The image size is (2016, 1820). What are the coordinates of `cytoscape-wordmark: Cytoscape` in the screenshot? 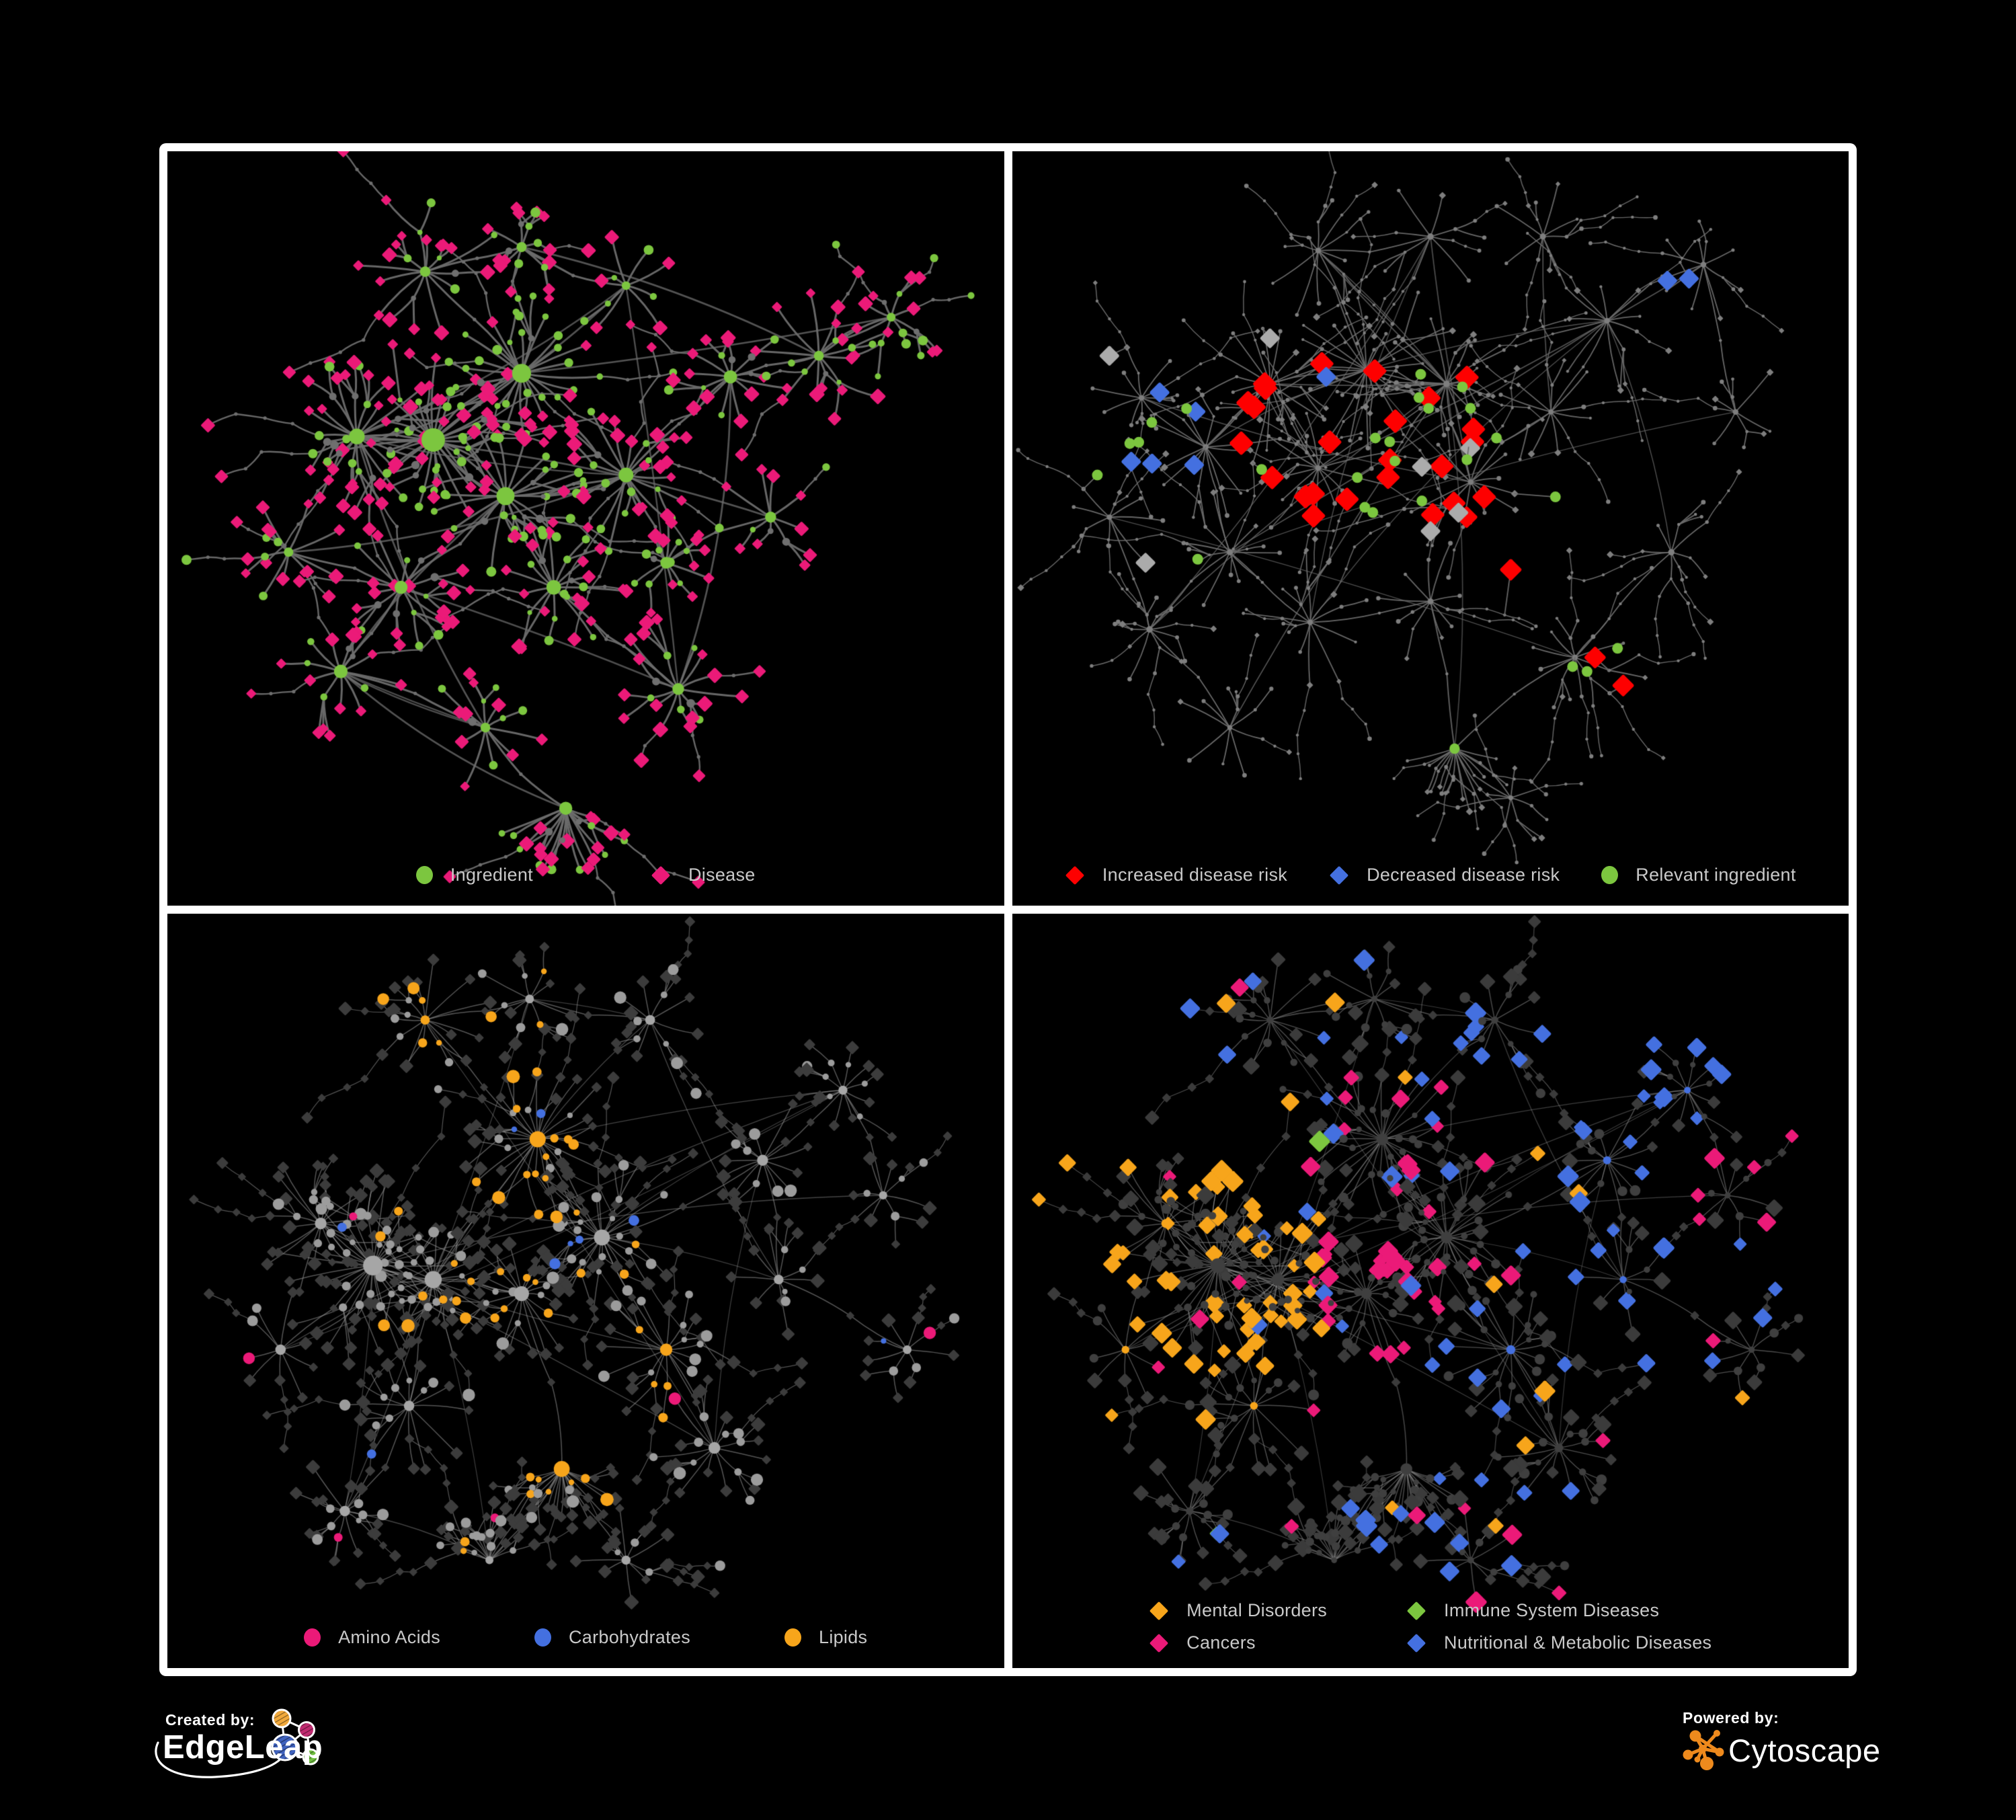 It's located at (1804, 1750).